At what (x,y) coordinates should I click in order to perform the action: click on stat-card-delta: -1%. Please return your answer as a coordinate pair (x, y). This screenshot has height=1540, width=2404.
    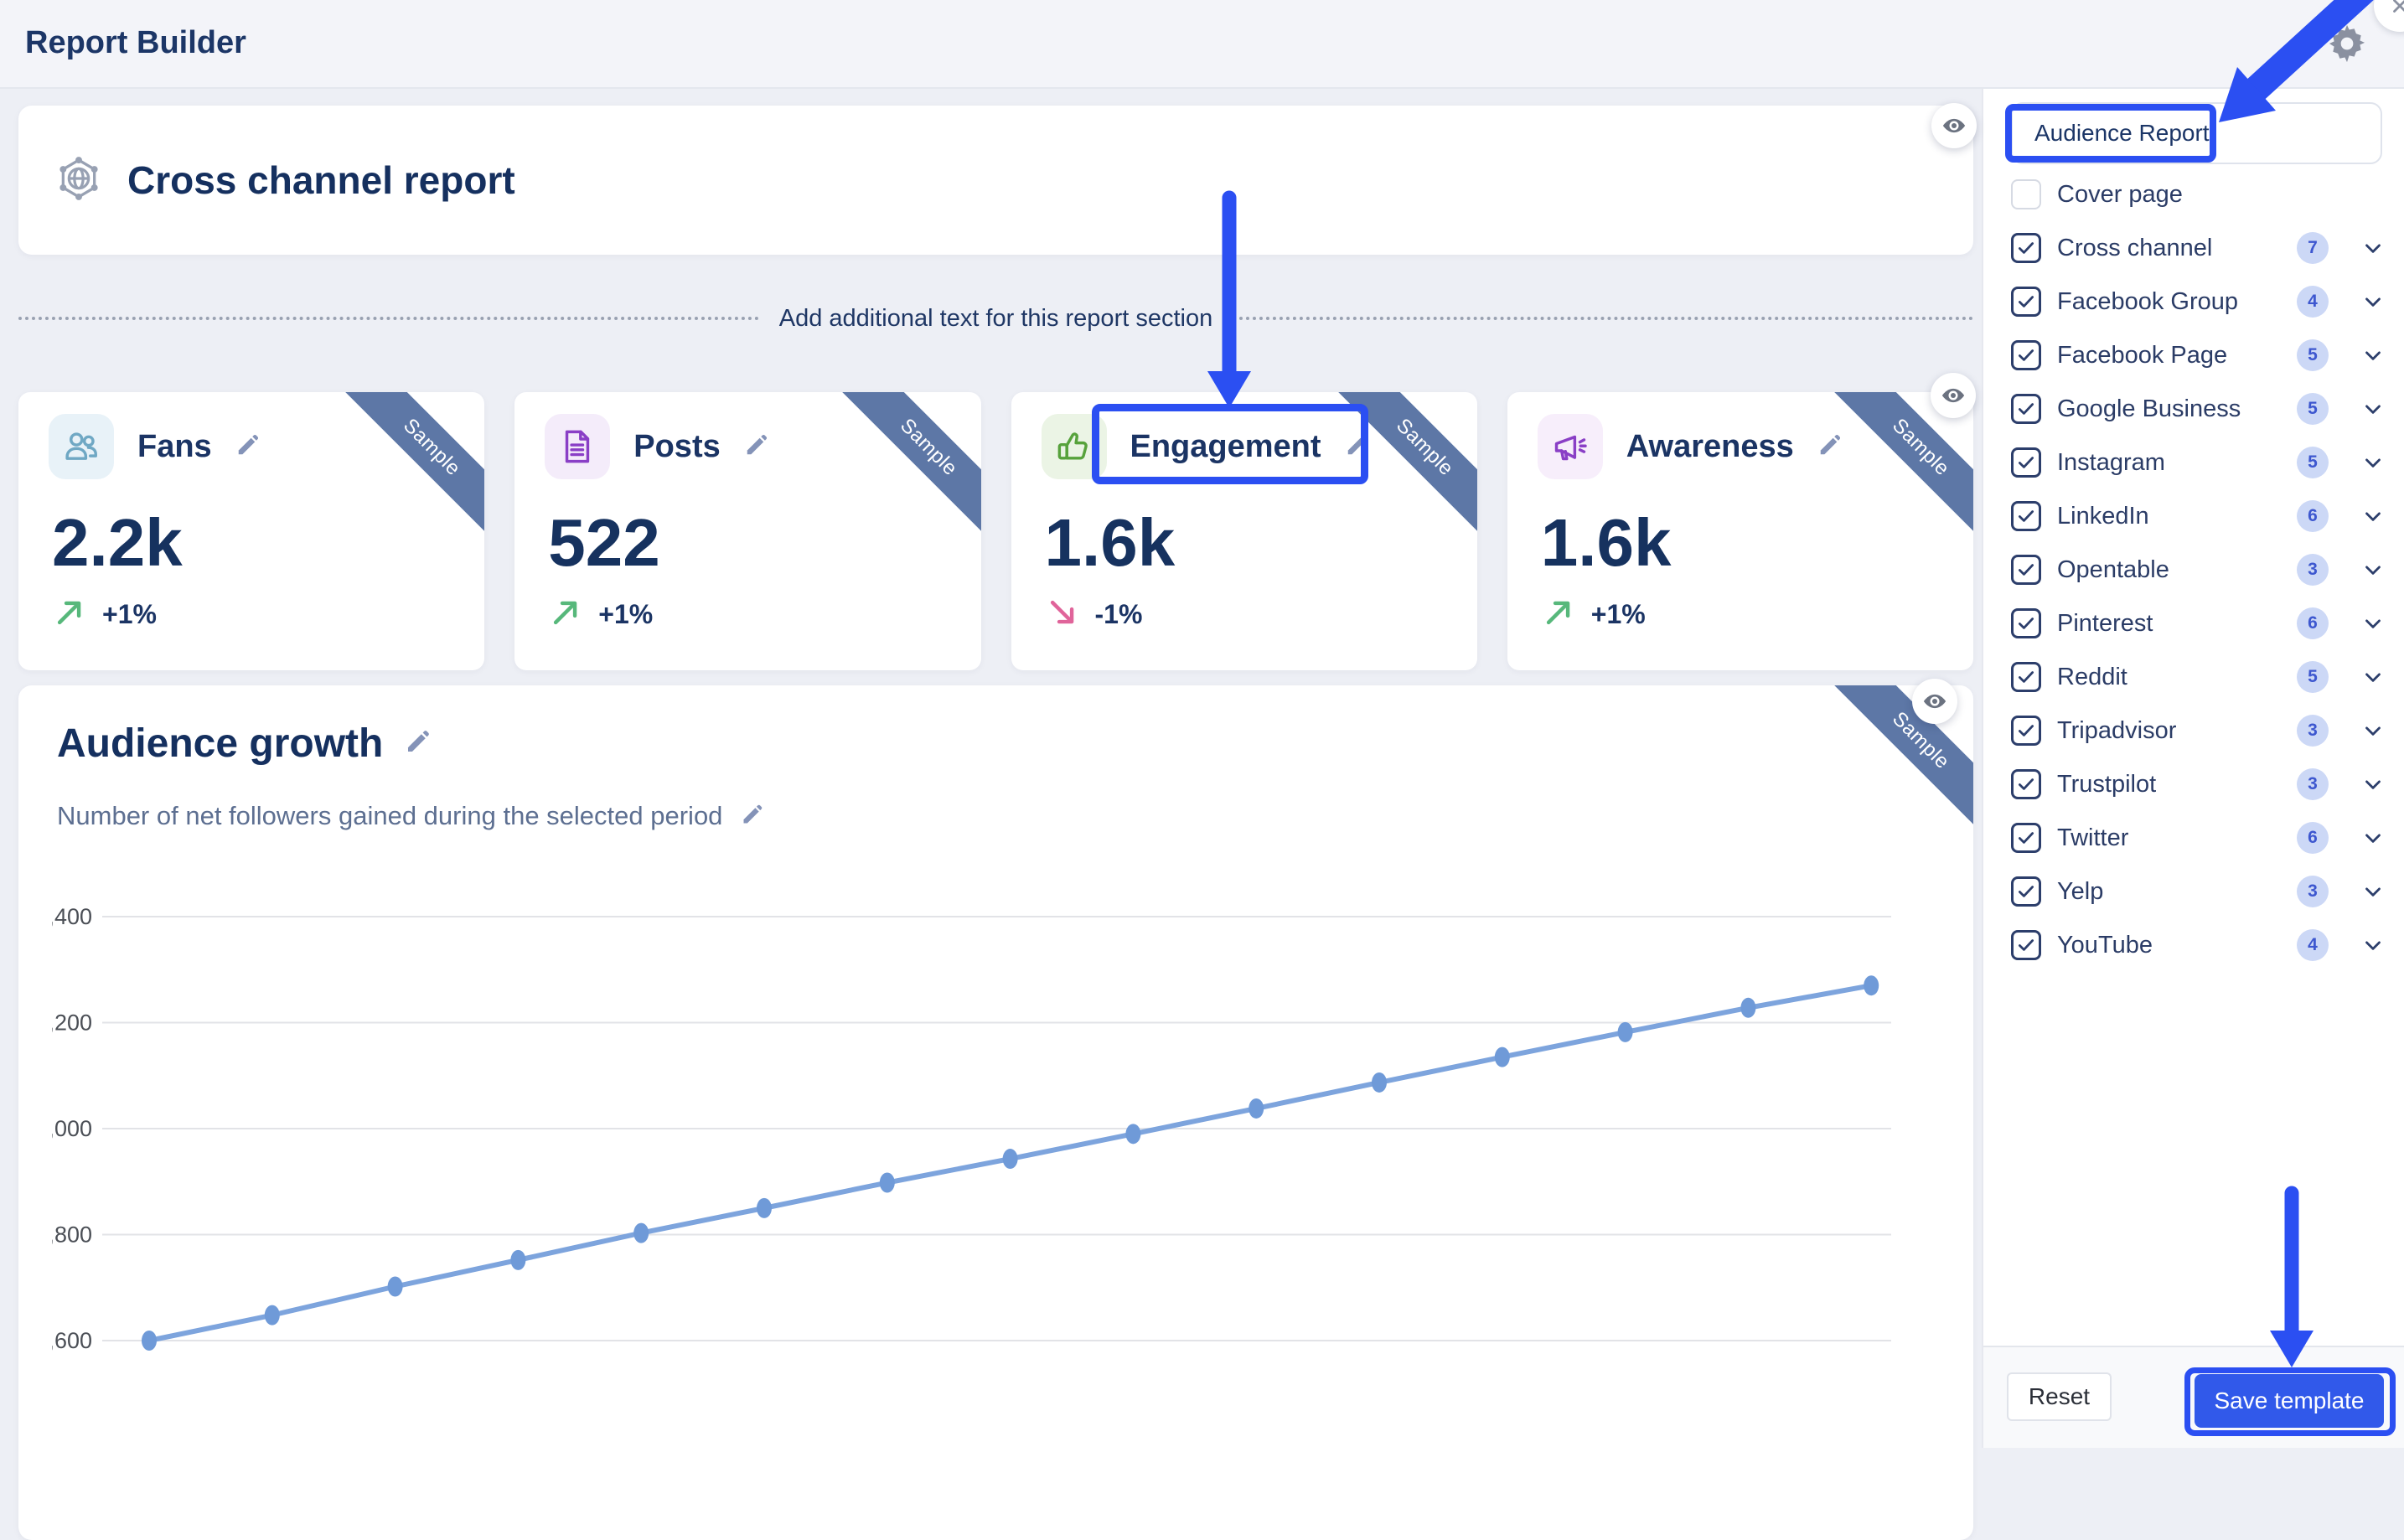
    Looking at the image, I should click on (1118, 614).